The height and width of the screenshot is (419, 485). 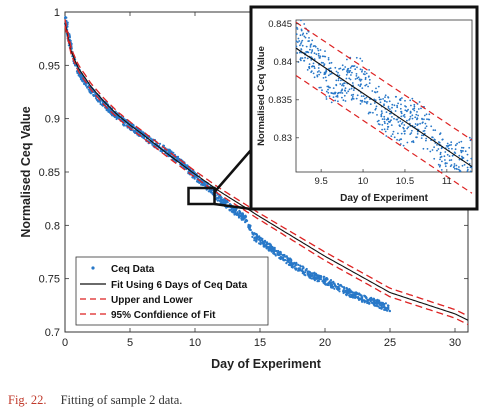 I want to click on x-tick-label: 5, so click(x=130, y=343).